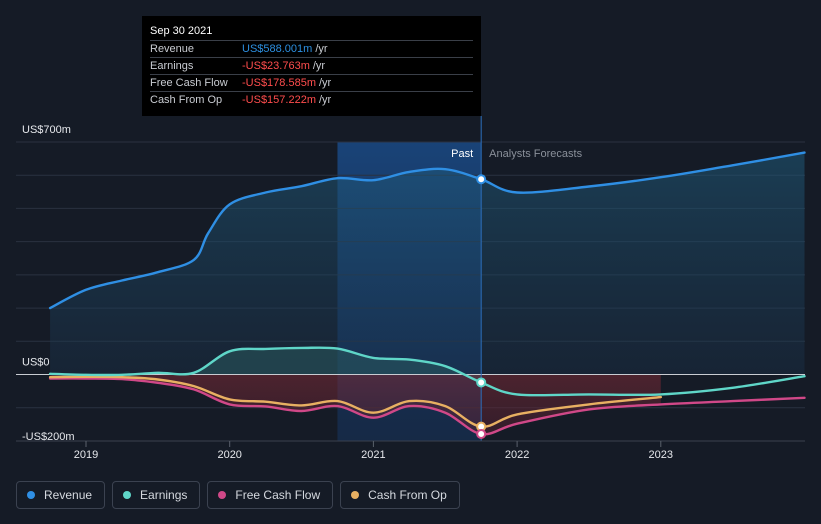 The image size is (821, 524). What do you see at coordinates (279, 83) in the screenshot?
I see `tooltip-value: -US$178.585m` at bounding box center [279, 83].